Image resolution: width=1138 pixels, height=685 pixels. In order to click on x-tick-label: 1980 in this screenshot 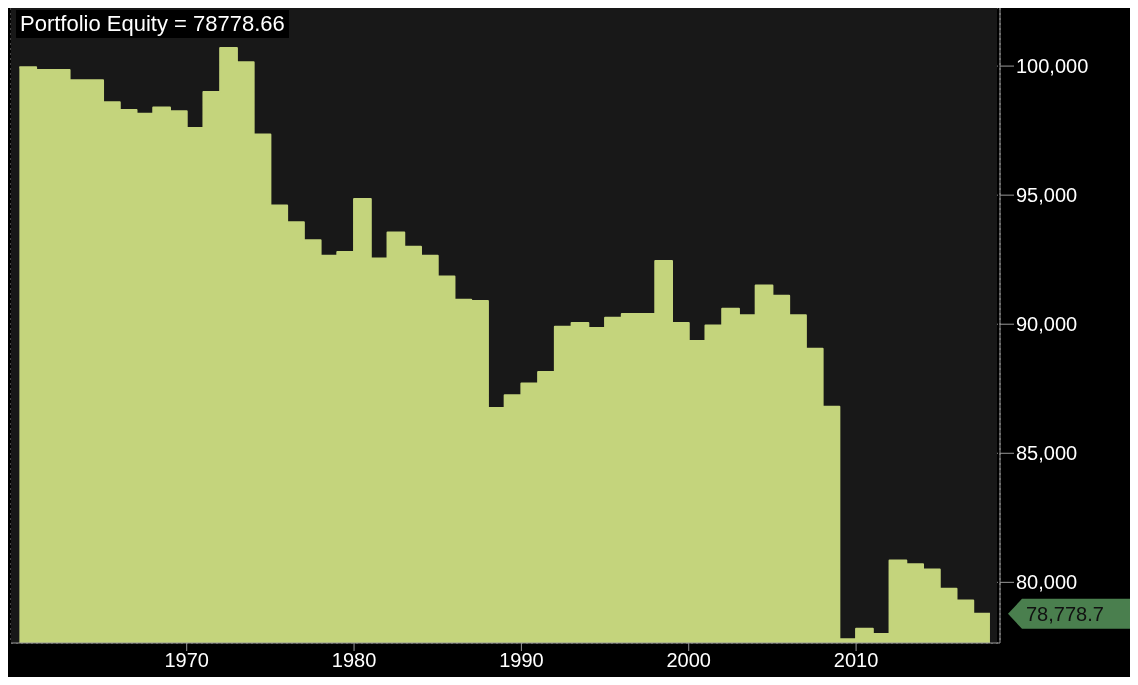, I will do `click(354, 660)`.